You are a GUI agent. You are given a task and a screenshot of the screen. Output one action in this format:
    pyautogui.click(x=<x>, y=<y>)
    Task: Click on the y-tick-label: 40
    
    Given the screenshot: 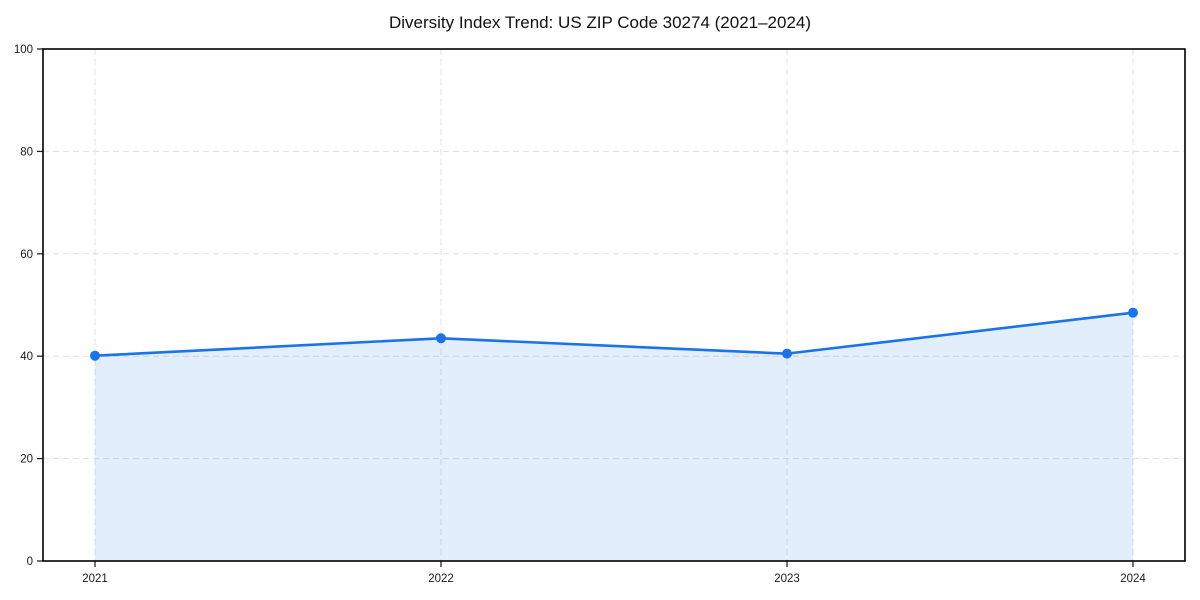 What is the action you would take?
    pyautogui.click(x=26, y=357)
    